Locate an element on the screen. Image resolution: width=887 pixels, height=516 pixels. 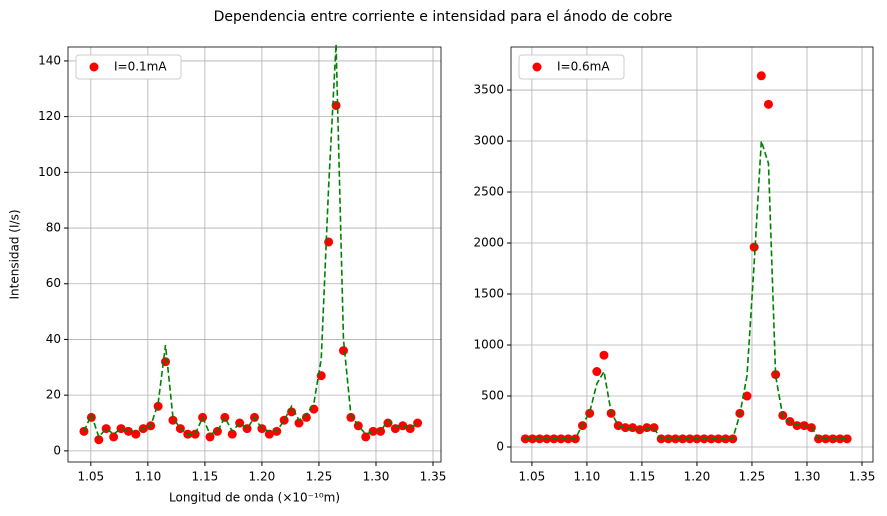
y-axis-label: Intensidad (I/s) is located at coordinates (15, 254).